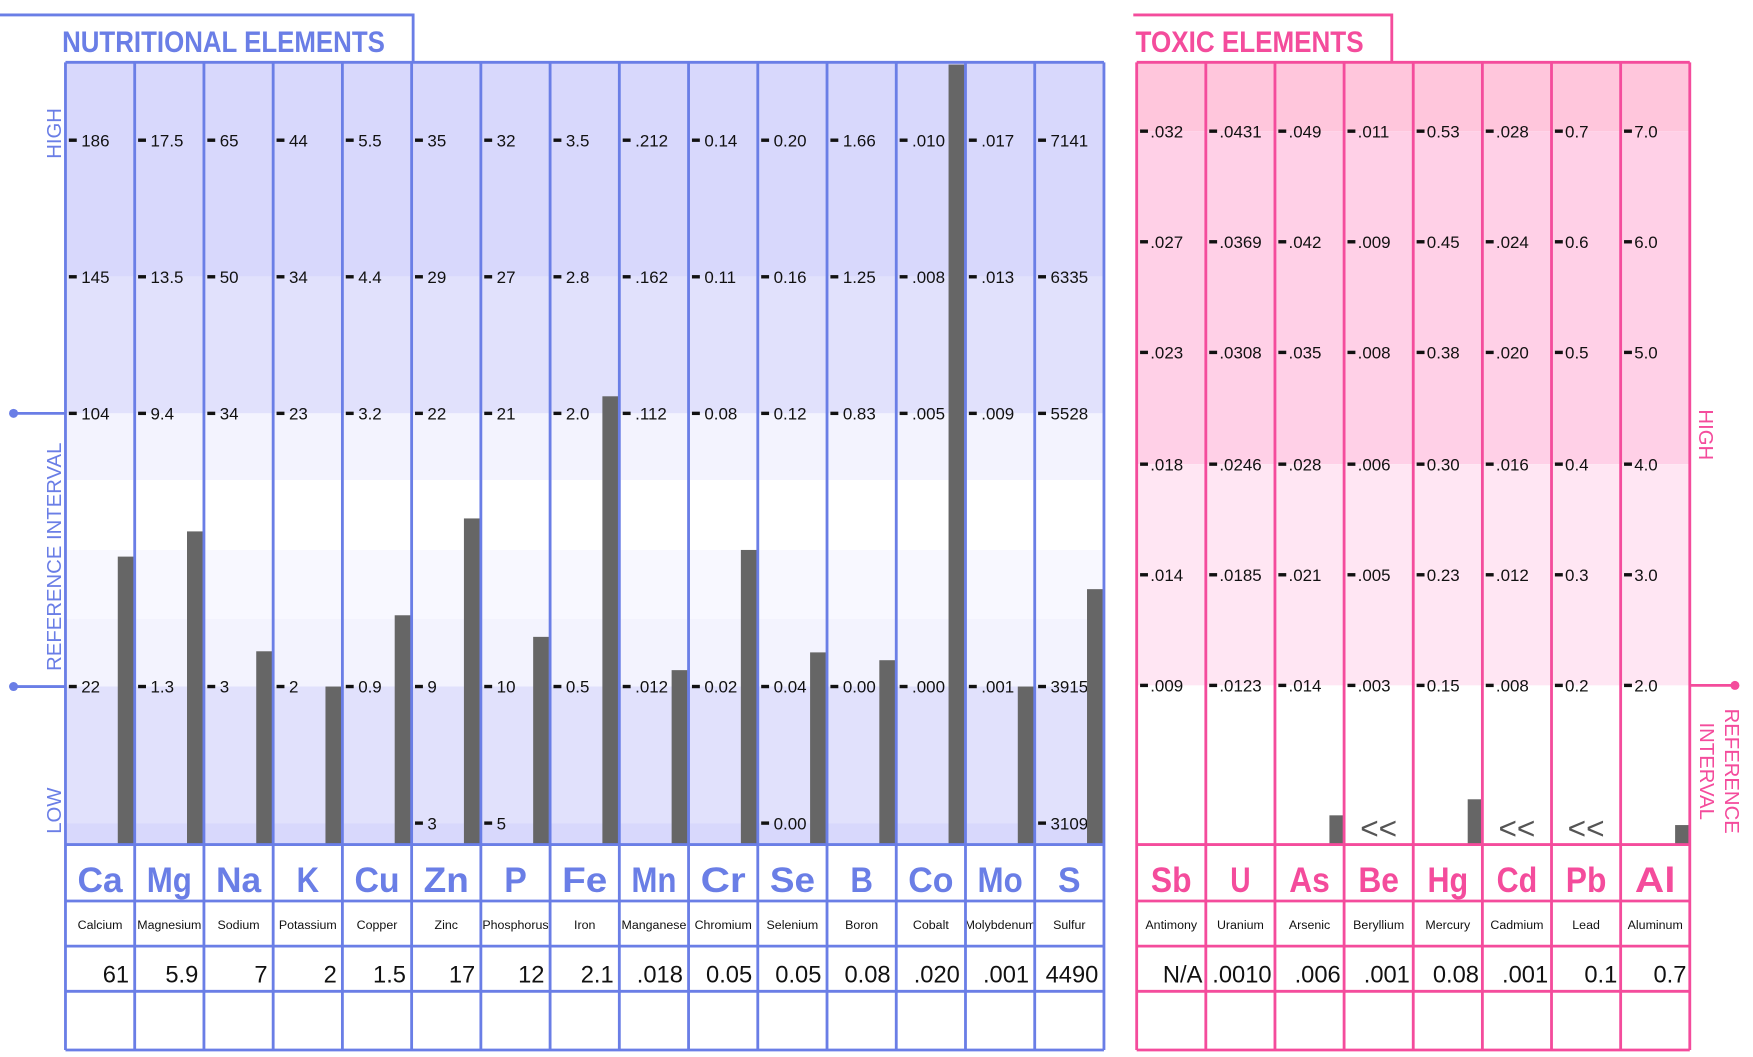 The width and height of the screenshot is (1753, 1057). I want to click on element-column-mo: .017 .013 .009 .001 Mo Molybdenum .001, so click(1000, 559).